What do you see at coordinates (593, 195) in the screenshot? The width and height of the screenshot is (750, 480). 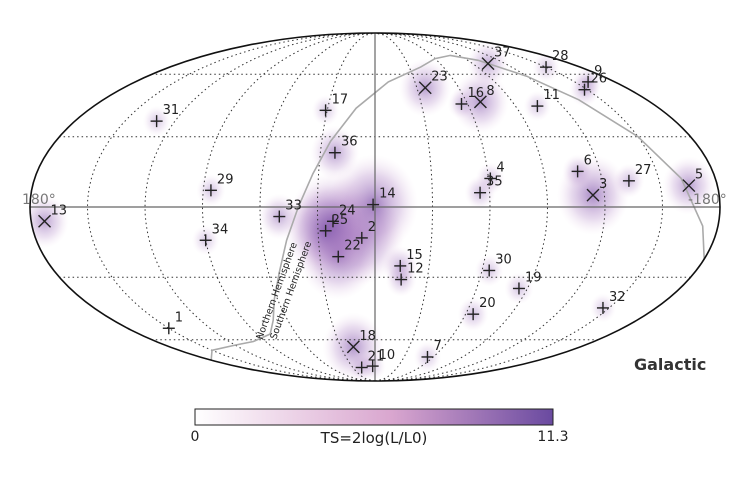 I see `source-3-x-marker-stroke` at bounding box center [593, 195].